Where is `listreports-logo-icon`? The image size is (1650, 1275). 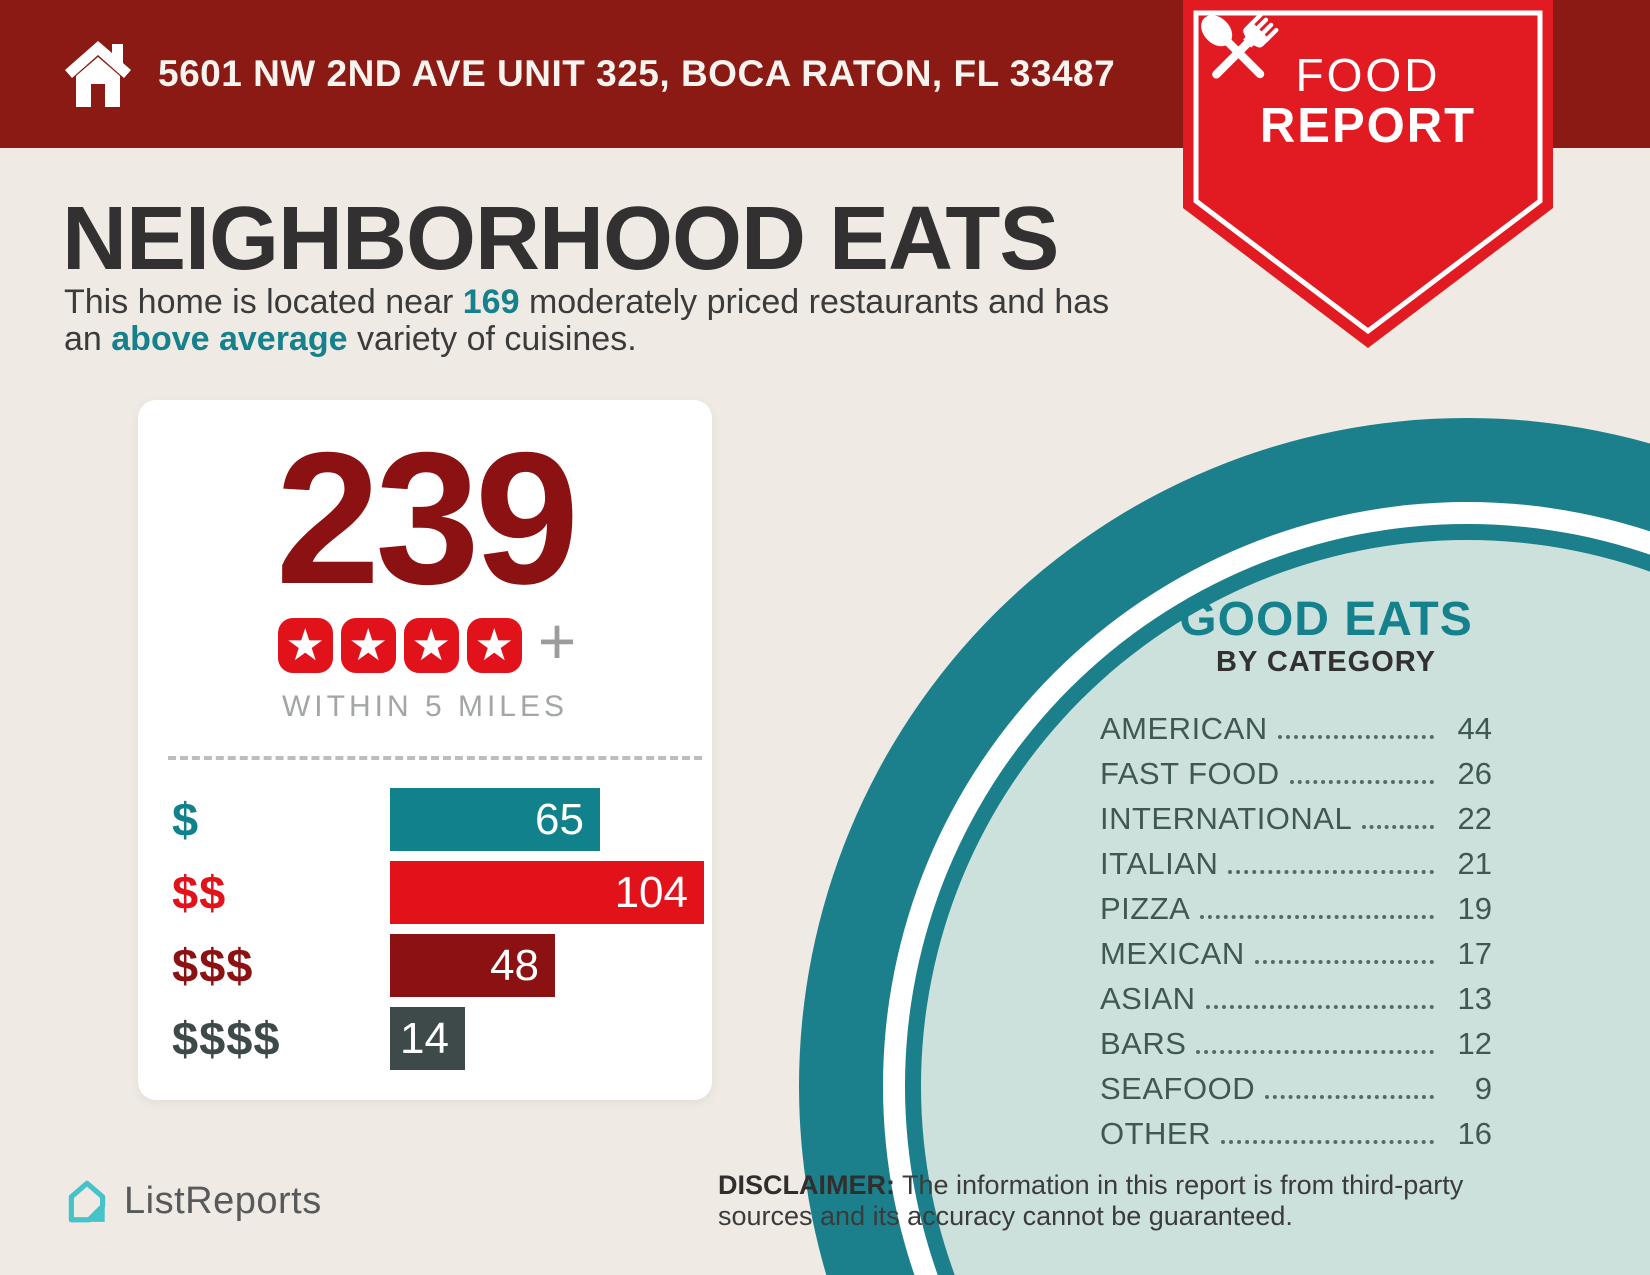
listreports-logo-icon is located at coordinates (87, 1201).